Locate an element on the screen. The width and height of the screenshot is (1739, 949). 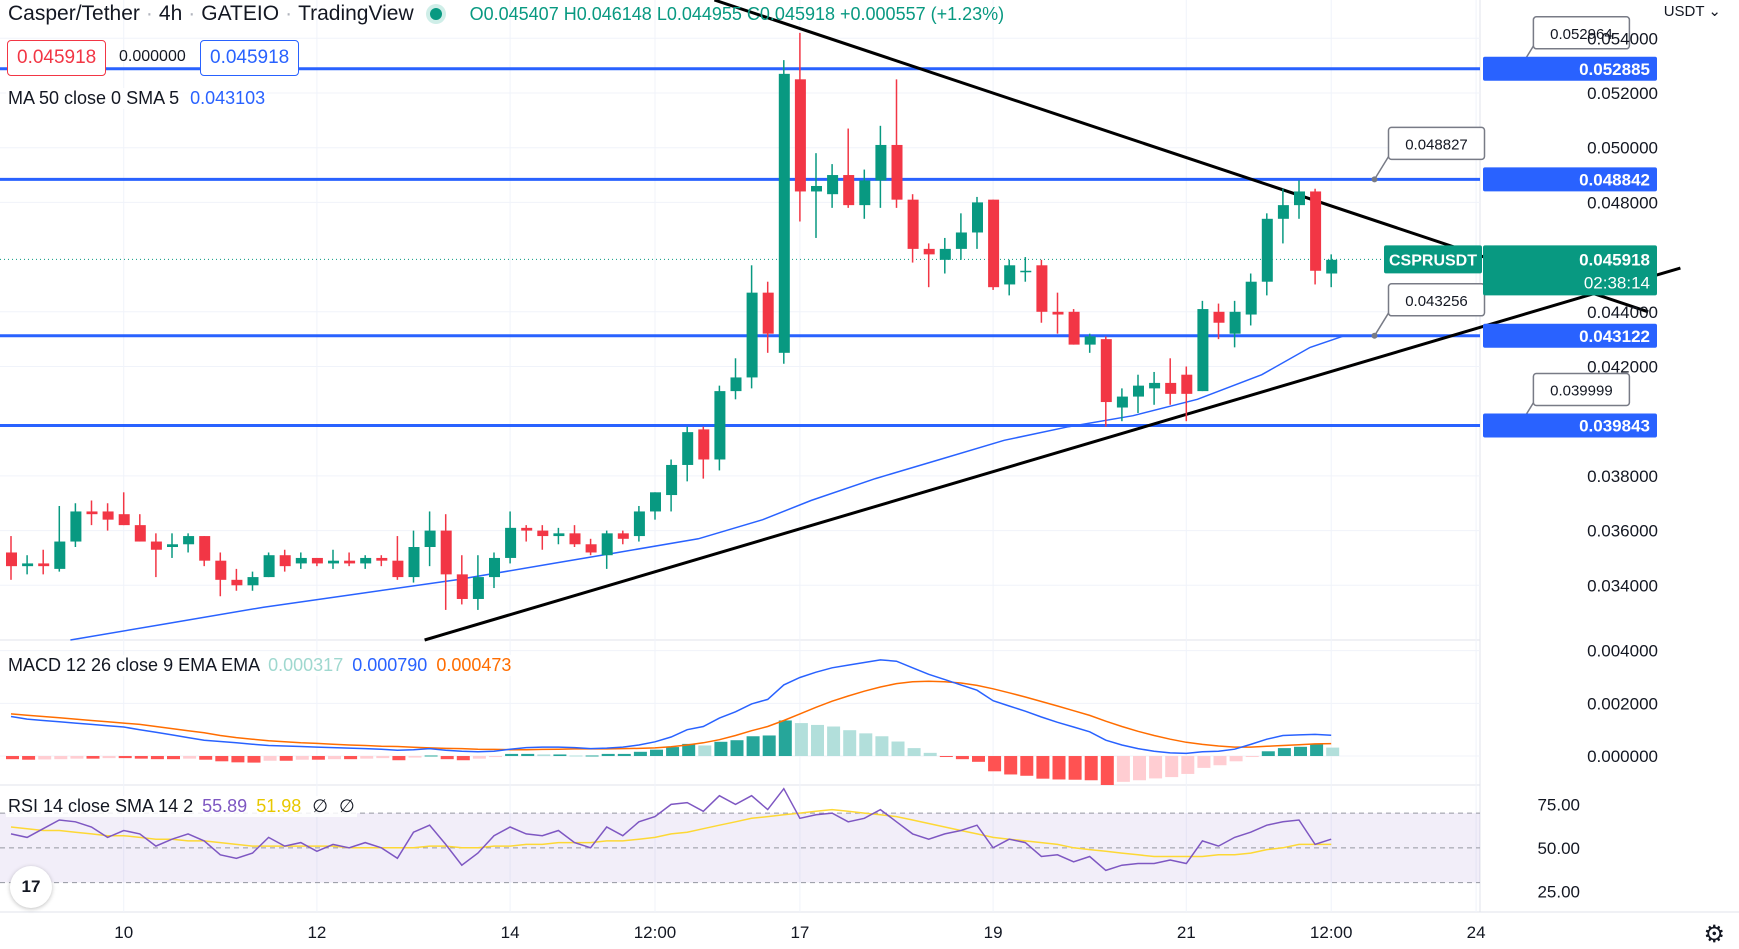
level-price-label: 0.039843 is located at coordinates (1570, 425).